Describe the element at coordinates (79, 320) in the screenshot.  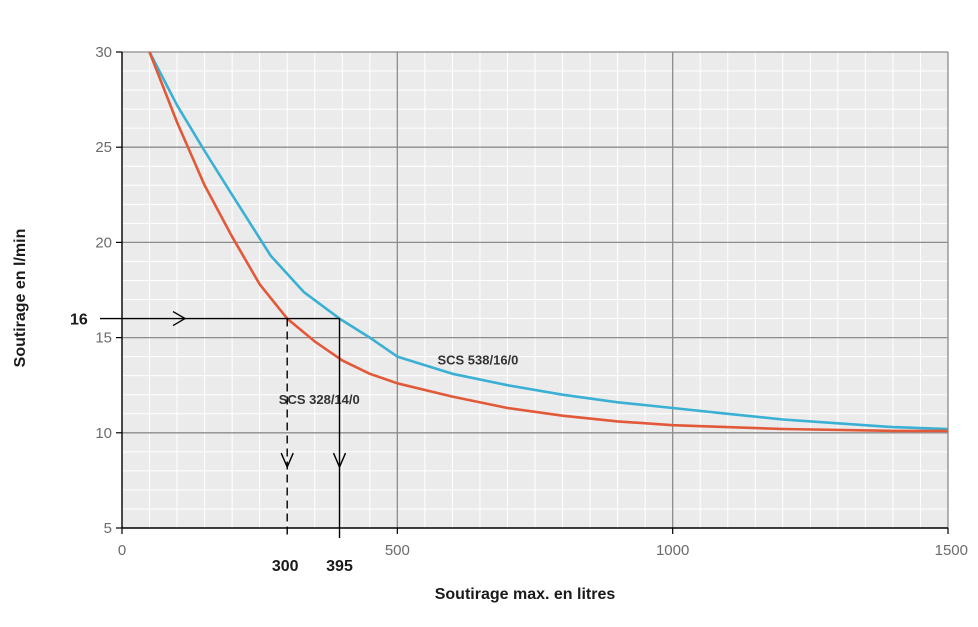
I see `y-marker-label: 16` at that location.